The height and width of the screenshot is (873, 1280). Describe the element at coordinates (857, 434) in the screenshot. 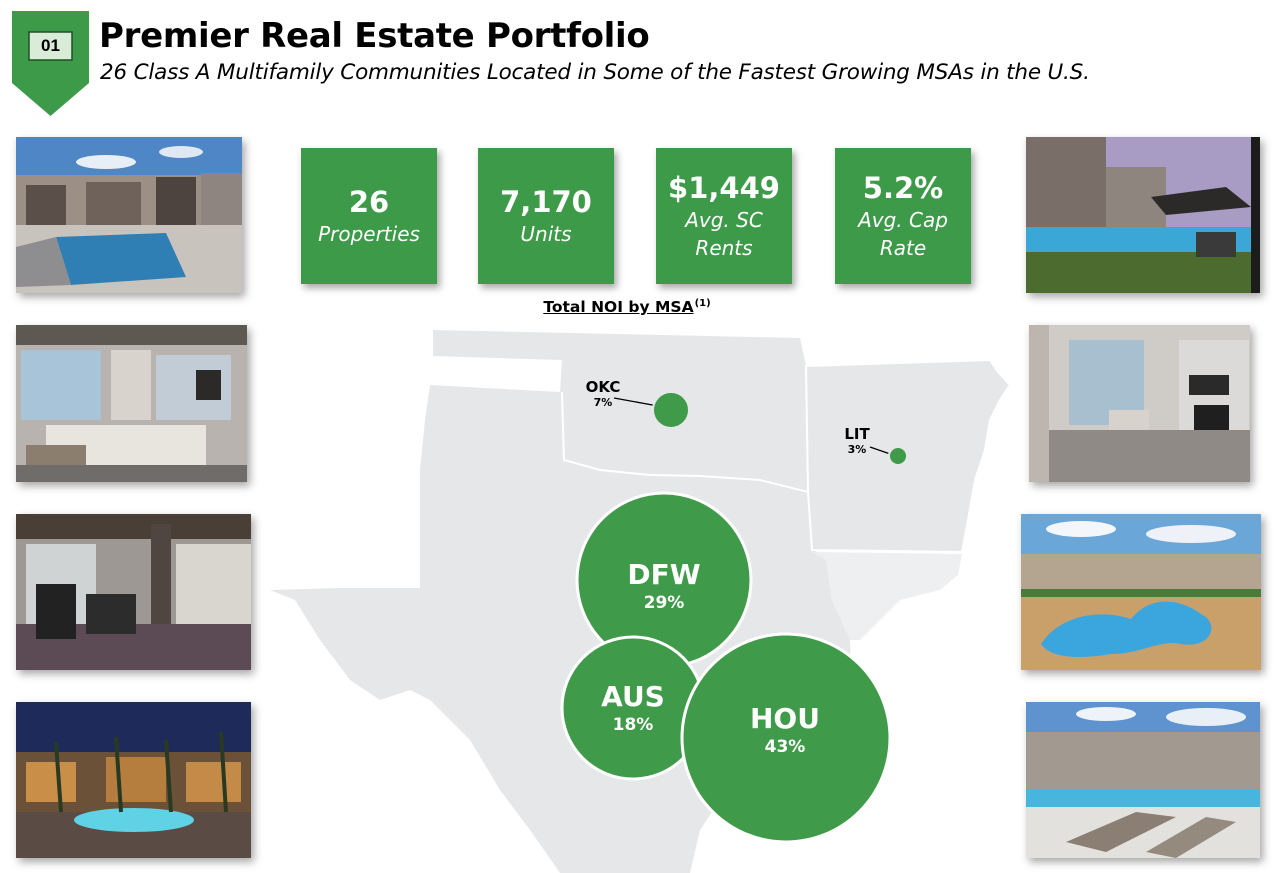

I see `lit-code: LIT` at that location.